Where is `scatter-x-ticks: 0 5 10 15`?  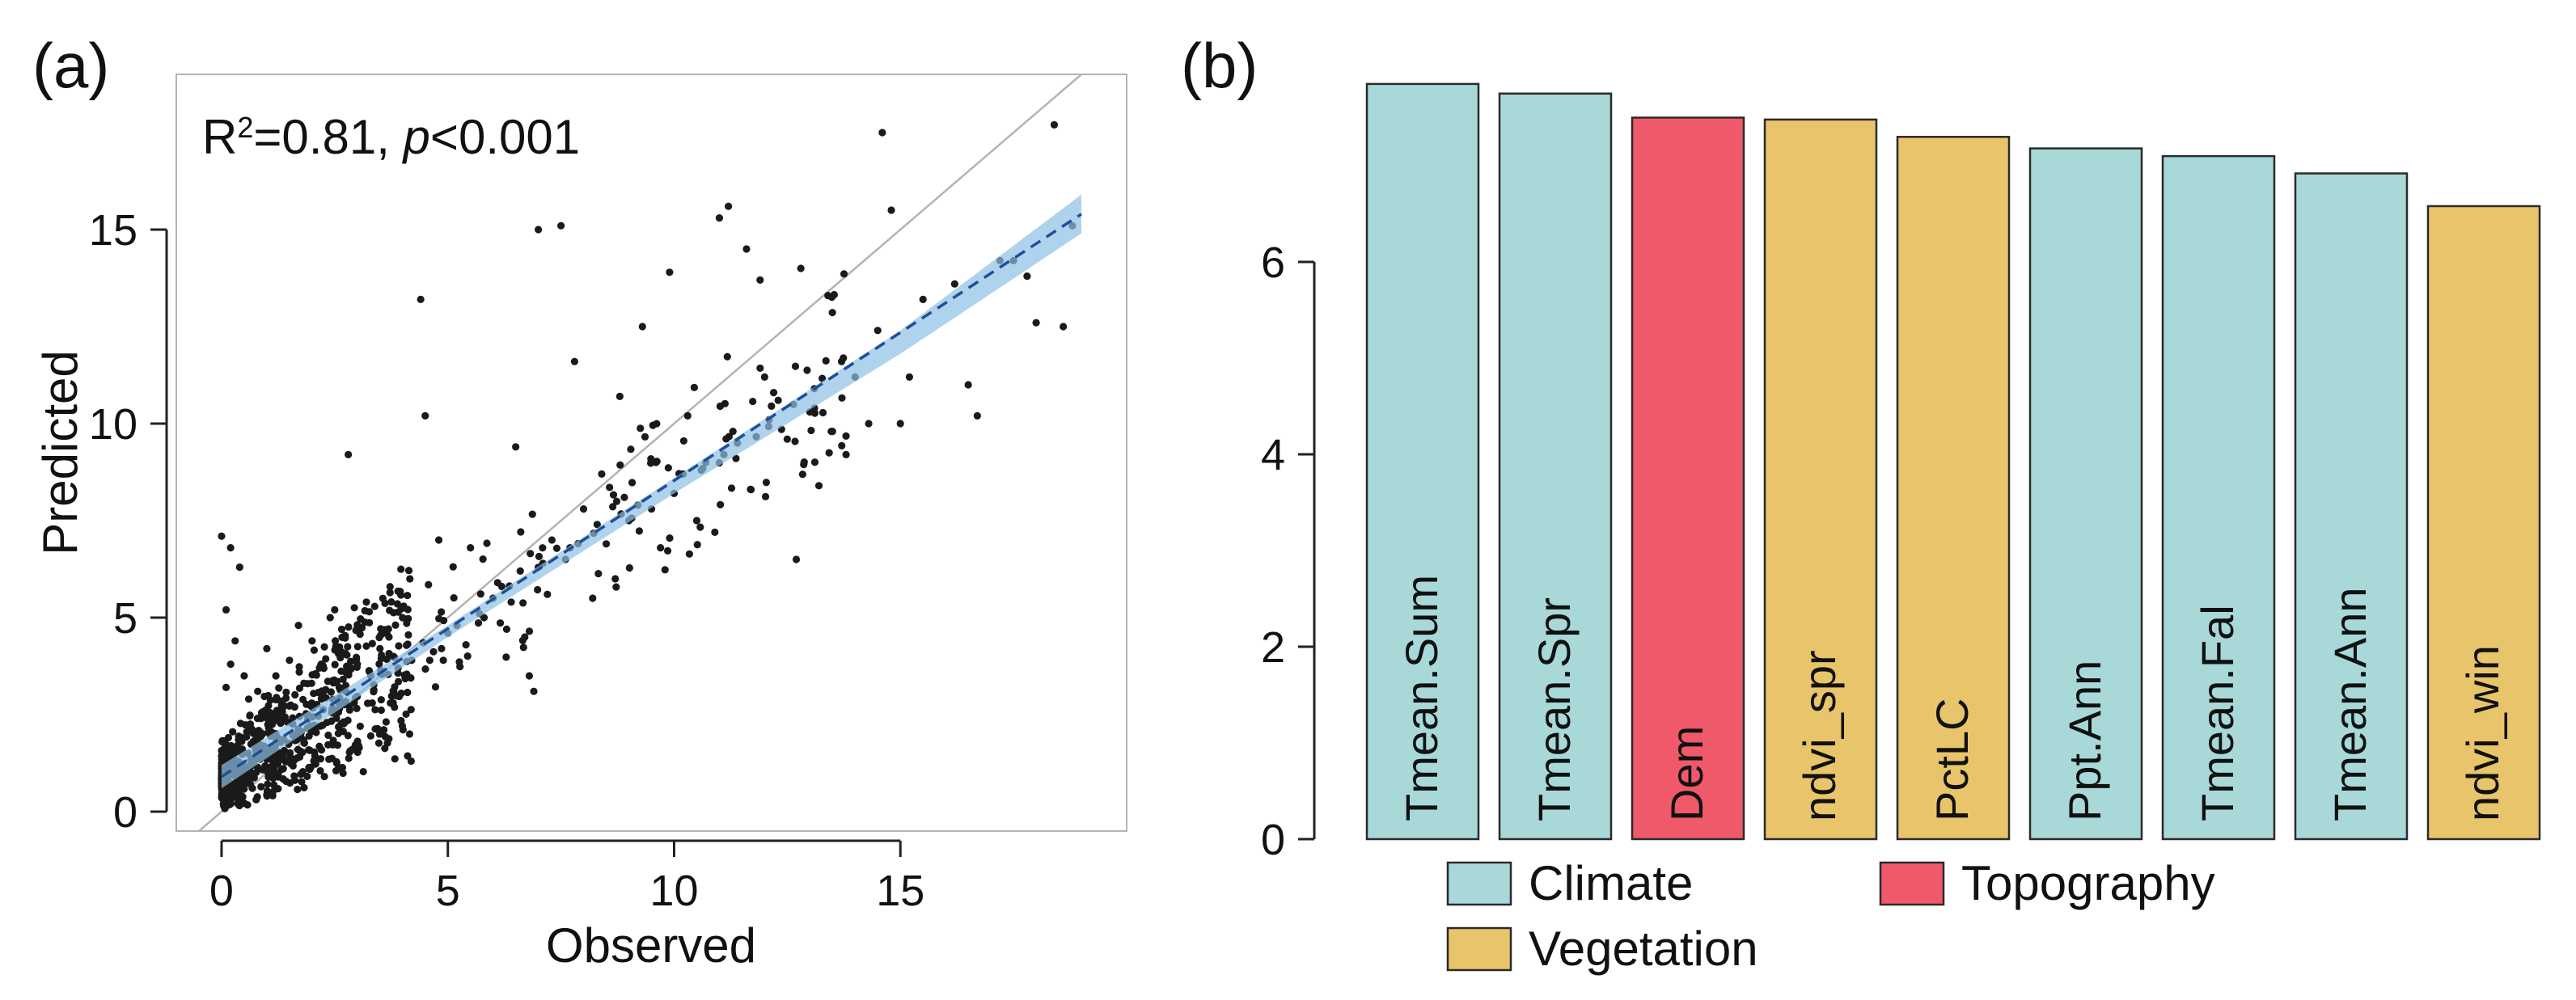 scatter-x-ticks: 0 5 10 15 is located at coordinates (567, 878).